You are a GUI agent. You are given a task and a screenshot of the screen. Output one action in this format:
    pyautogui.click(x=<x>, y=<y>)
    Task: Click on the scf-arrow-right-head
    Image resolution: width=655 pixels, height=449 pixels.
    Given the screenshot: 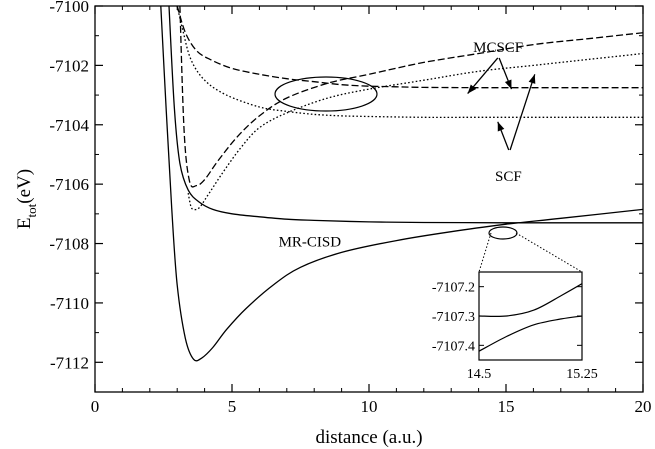 What is the action you would take?
    pyautogui.click(x=532, y=79)
    